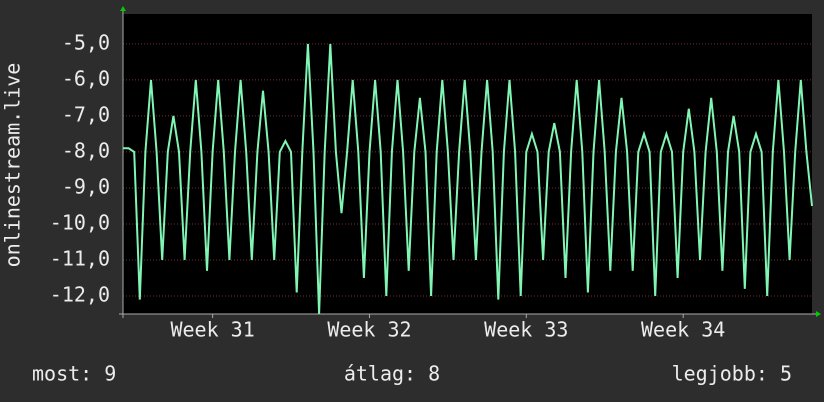  I want to click on x-tick-label: Week 31, so click(212, 330).